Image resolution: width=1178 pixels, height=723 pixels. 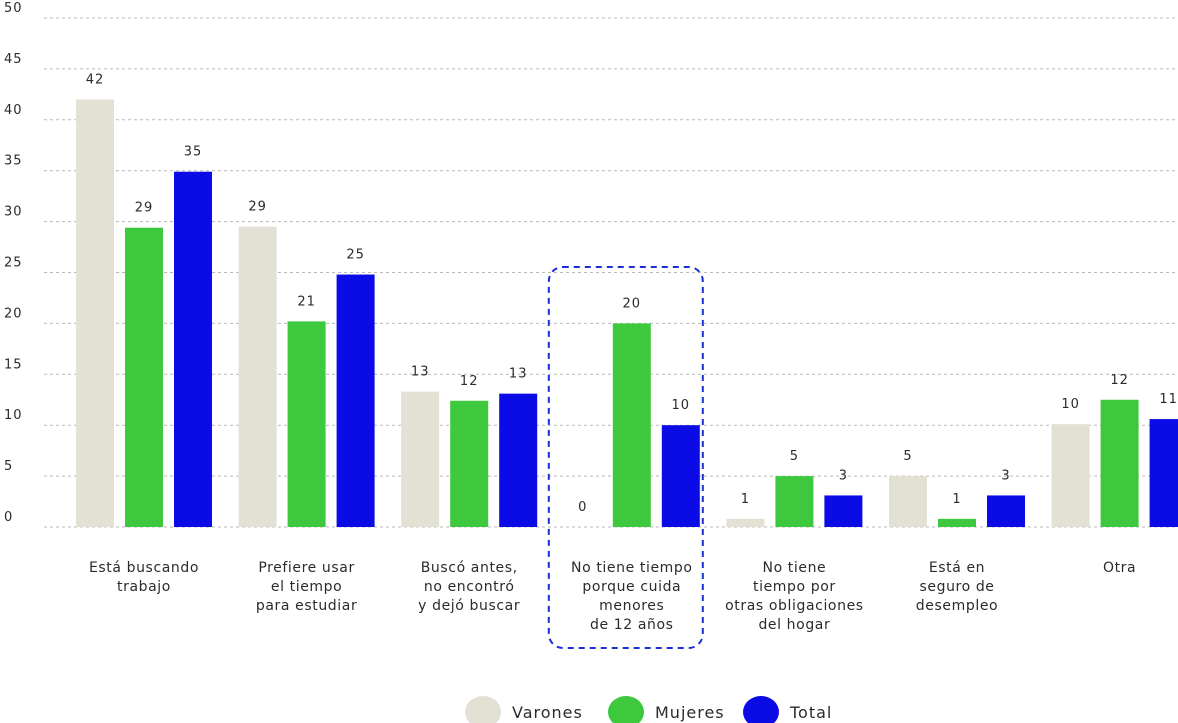 I want to click on y-axis-ticks: 0 5 10 15 20 25 30 35 40 45 50, so click(x=13, y=263).